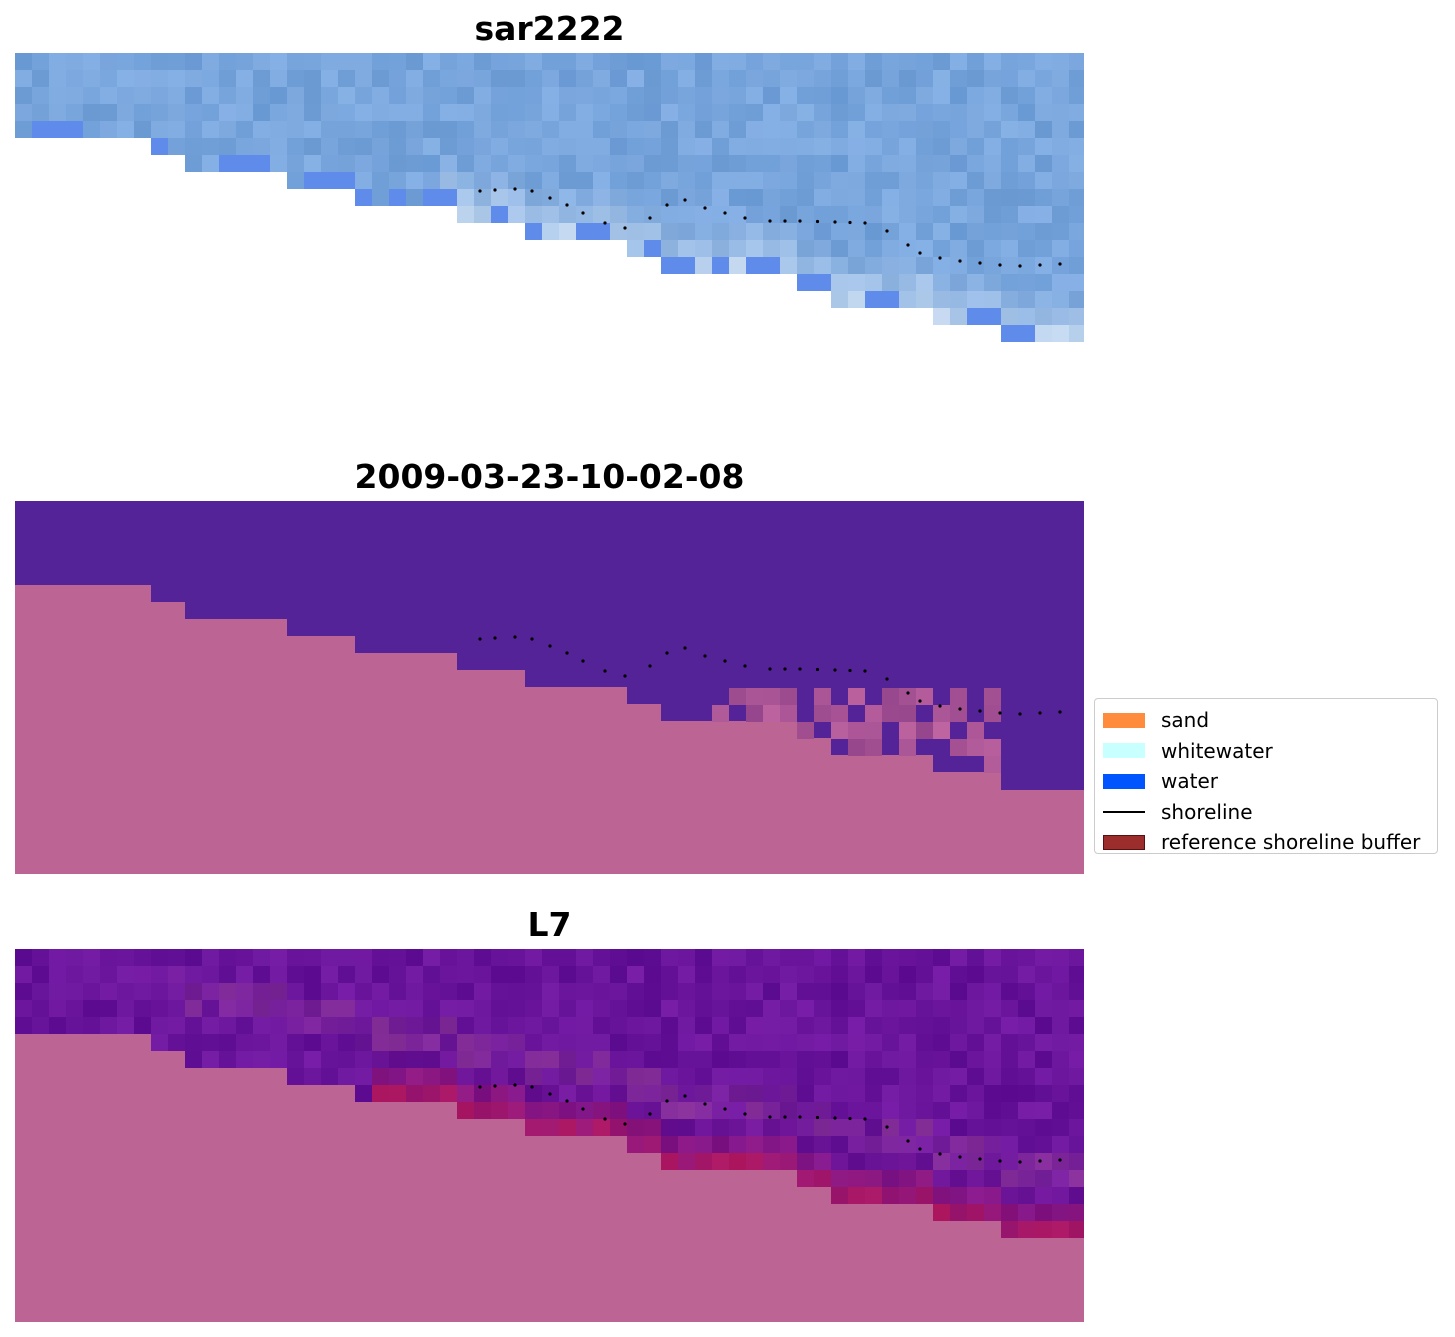  What do you see at coordinates (1217, 750) in the screenshot?
I see `legend-label-whitewater: whitewater` at bounding box center [1217, 750].